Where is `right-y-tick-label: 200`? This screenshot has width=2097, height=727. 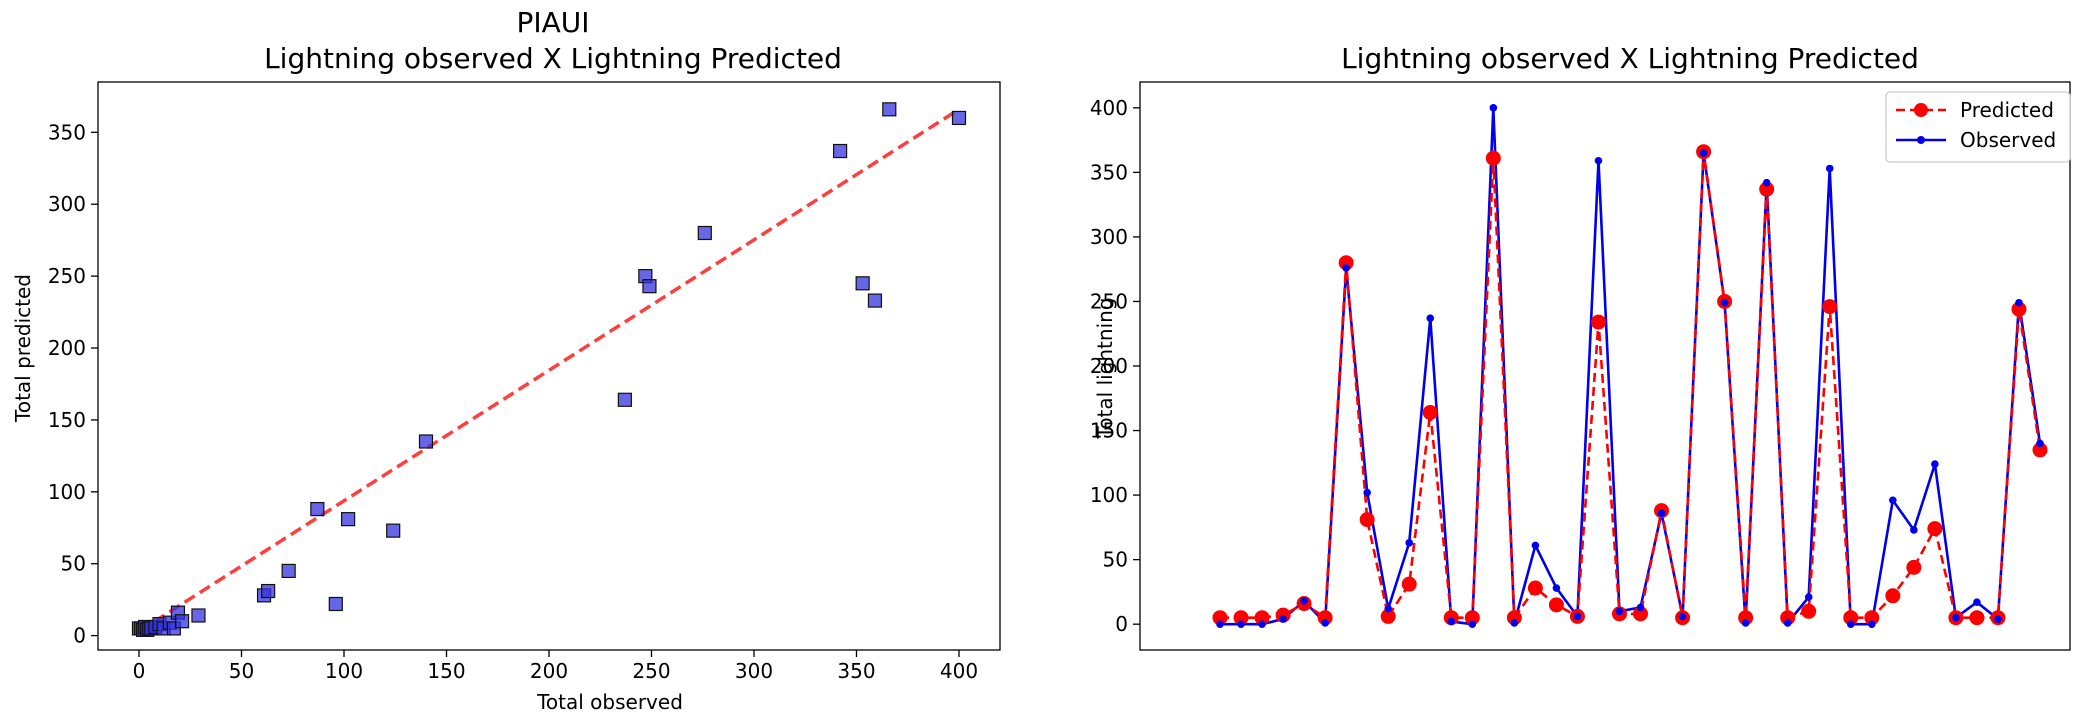 right-y-tick-label: 200 is located at coordinates (1109, 366).